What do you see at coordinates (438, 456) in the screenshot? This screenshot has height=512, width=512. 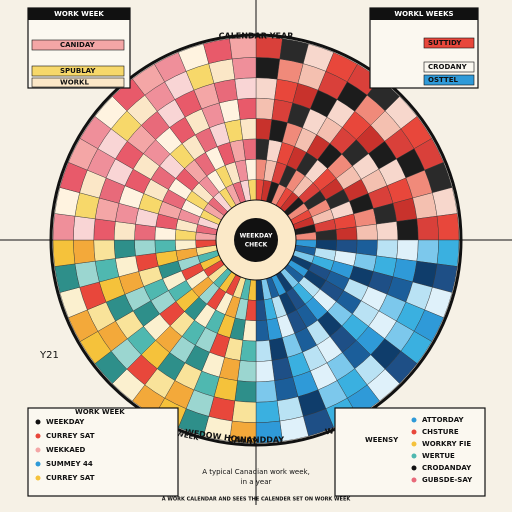 I see `legend-item: WERTUE` at bounding box center [438, 456].